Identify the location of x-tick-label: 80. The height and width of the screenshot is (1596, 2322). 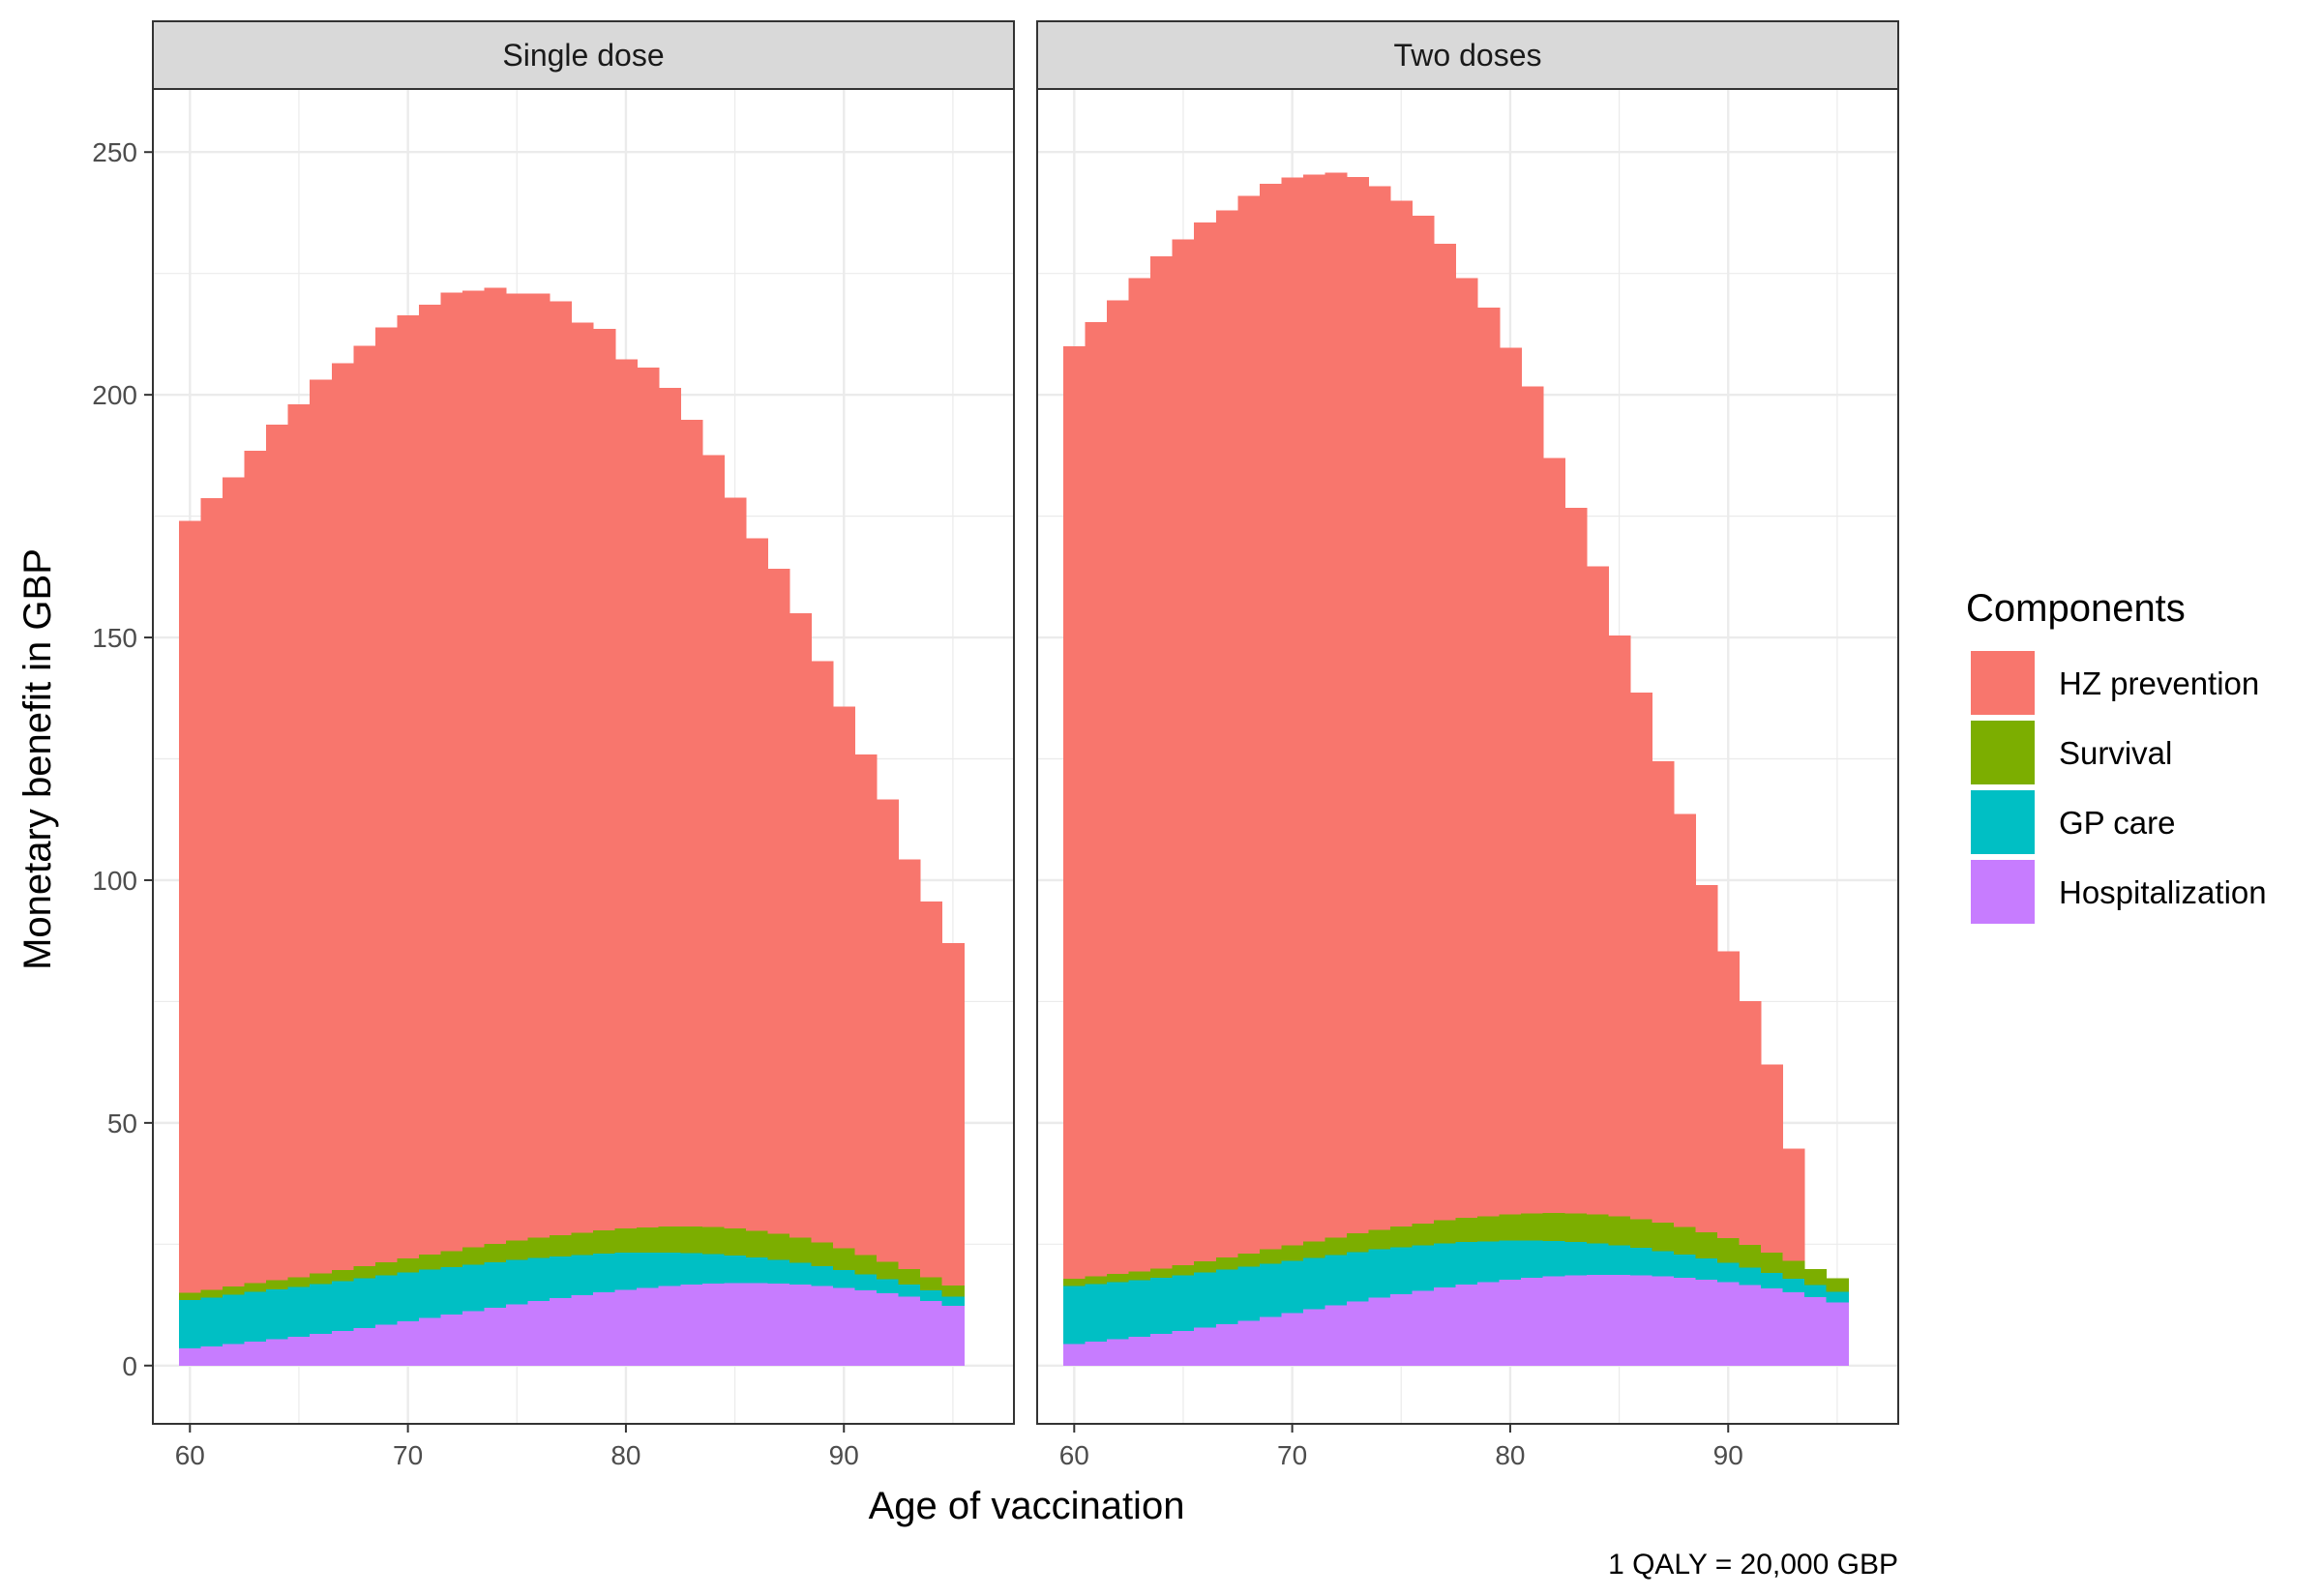
(625, 1455).